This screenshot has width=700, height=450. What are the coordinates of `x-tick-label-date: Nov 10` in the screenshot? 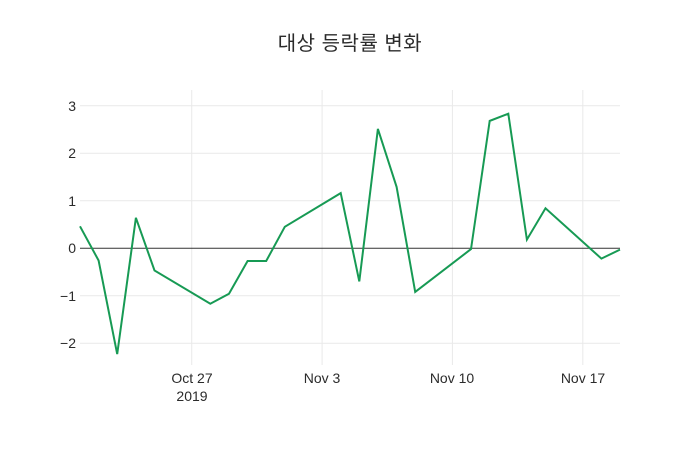 It's located at (452, 378).